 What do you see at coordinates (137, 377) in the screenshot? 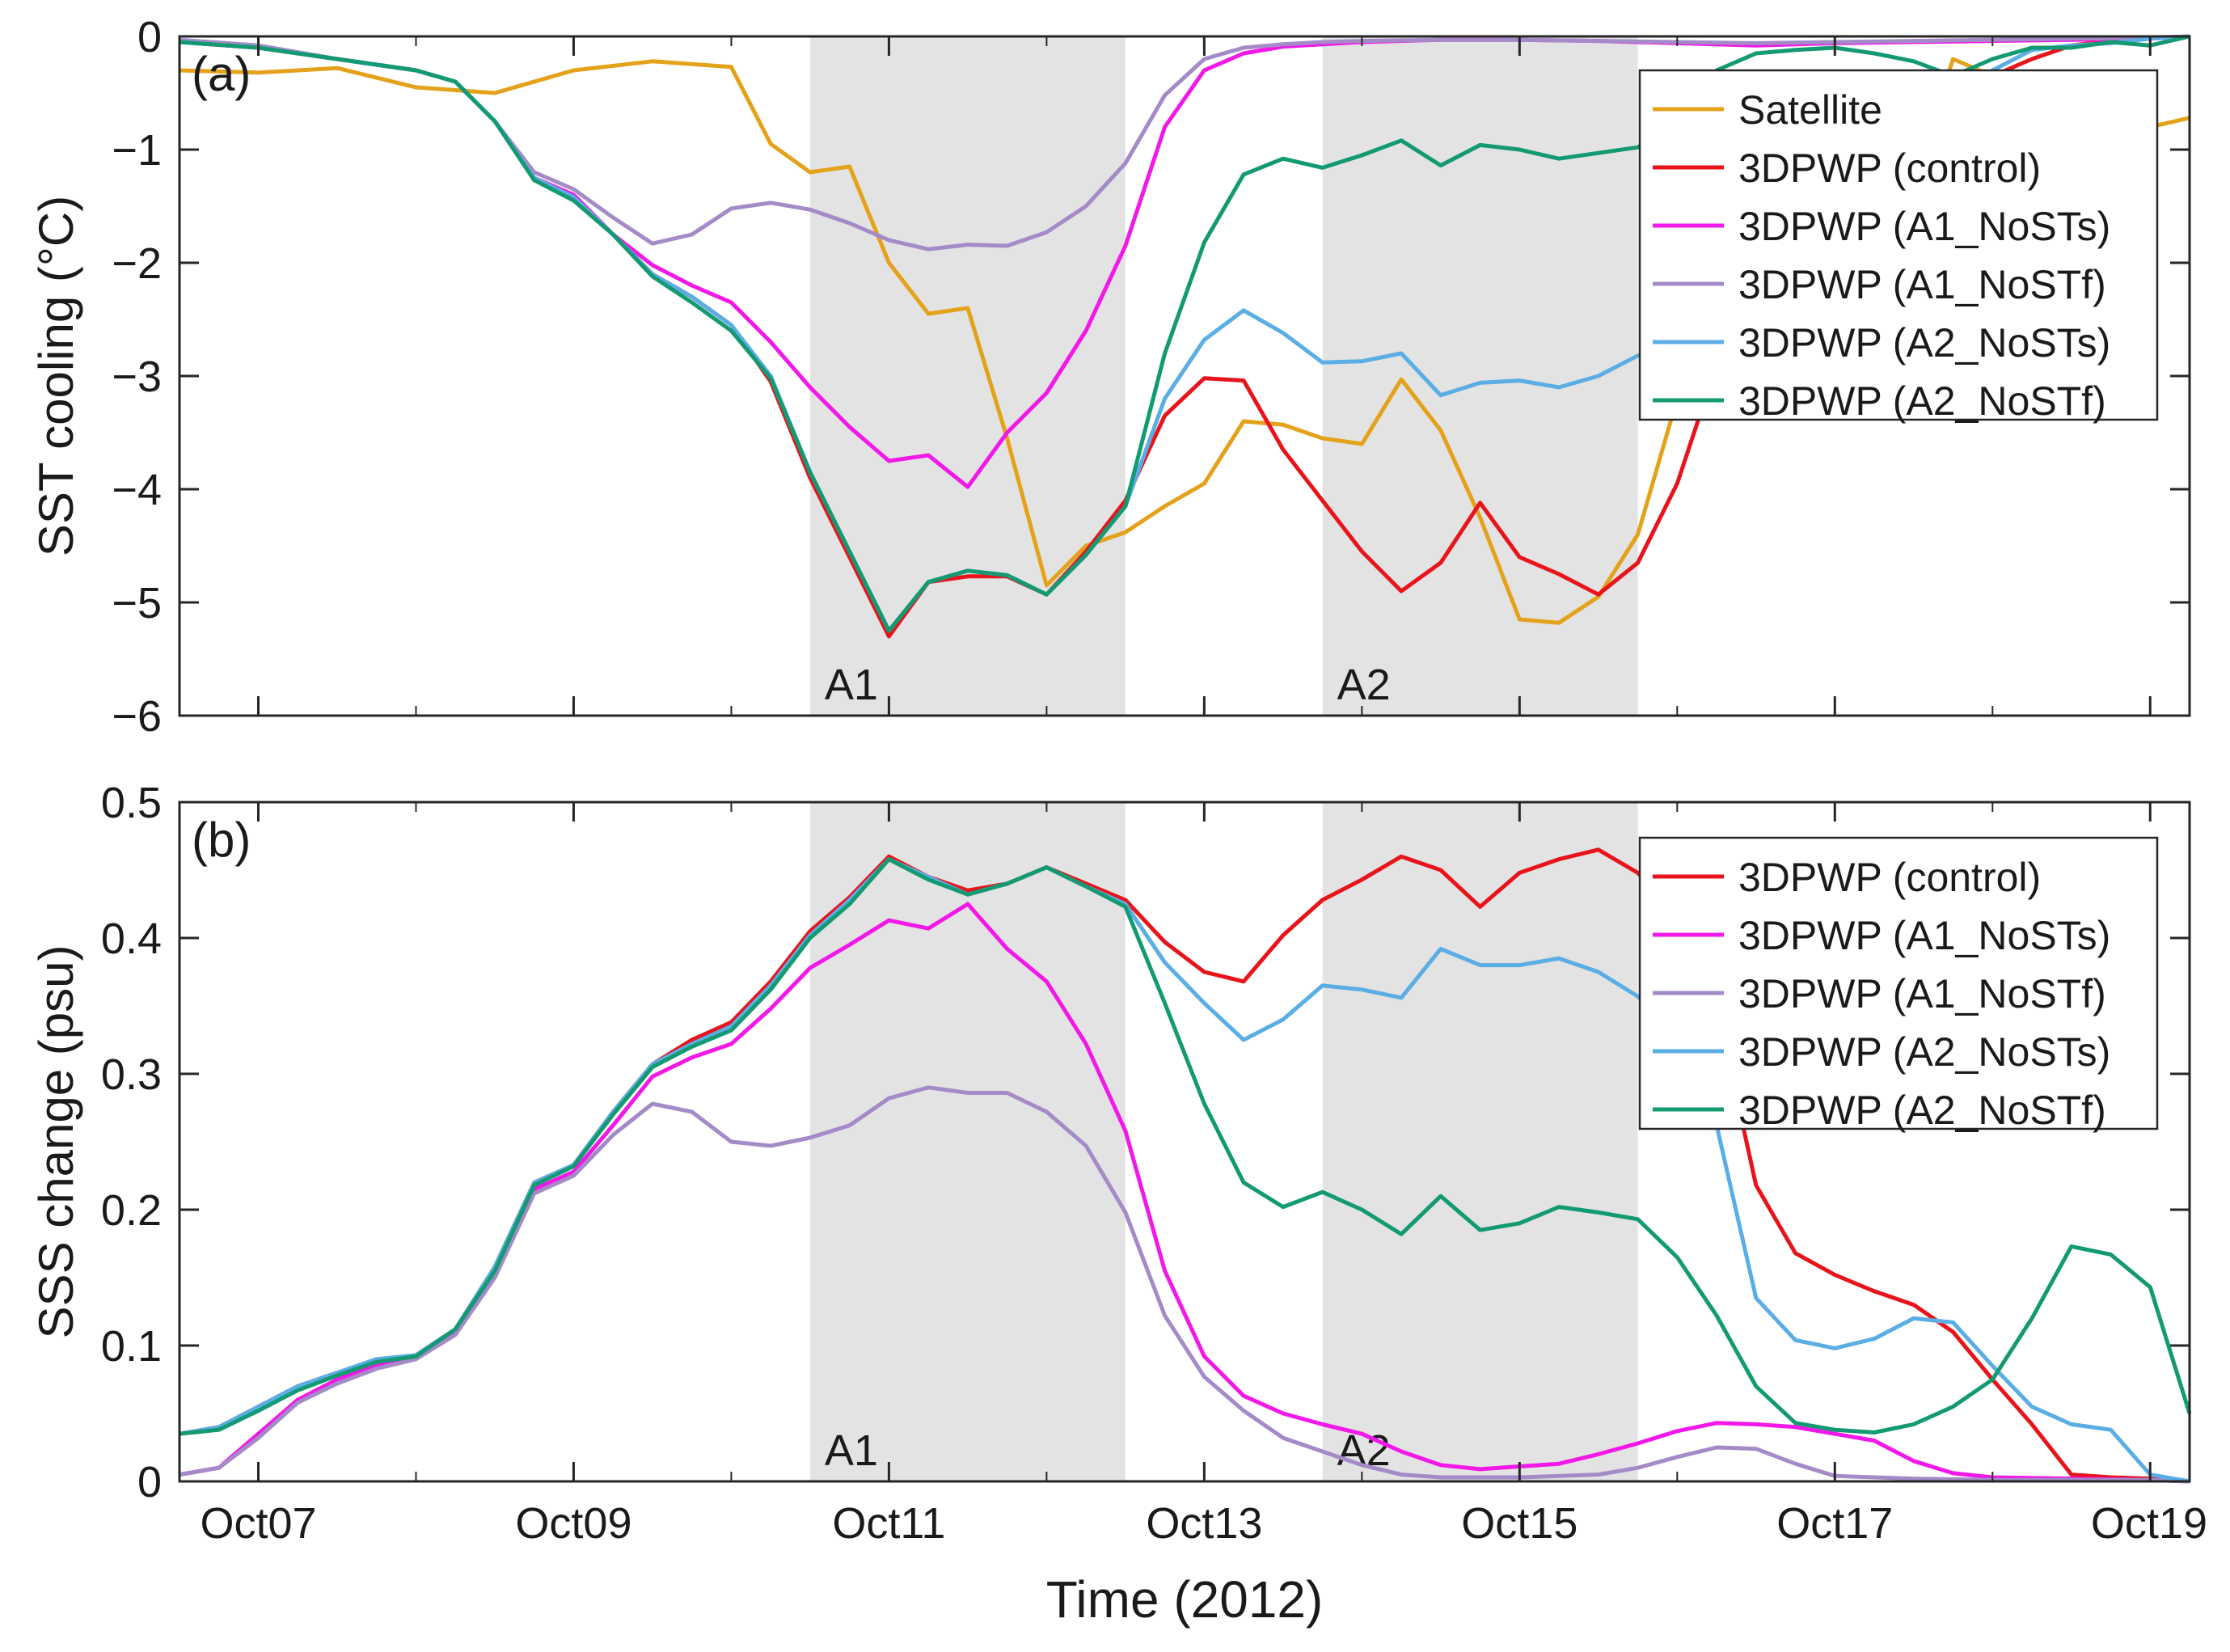
I see `panel-a-ytick-label: −3` at bounding box center [137, 377].